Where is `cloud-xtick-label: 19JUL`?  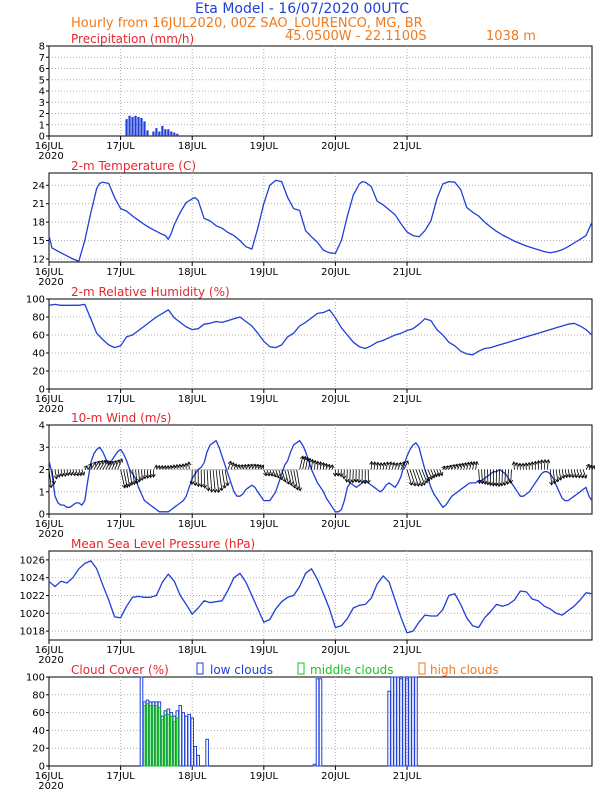
cloud-xtick-label: 19JUL is located at coordinates (264, 776).